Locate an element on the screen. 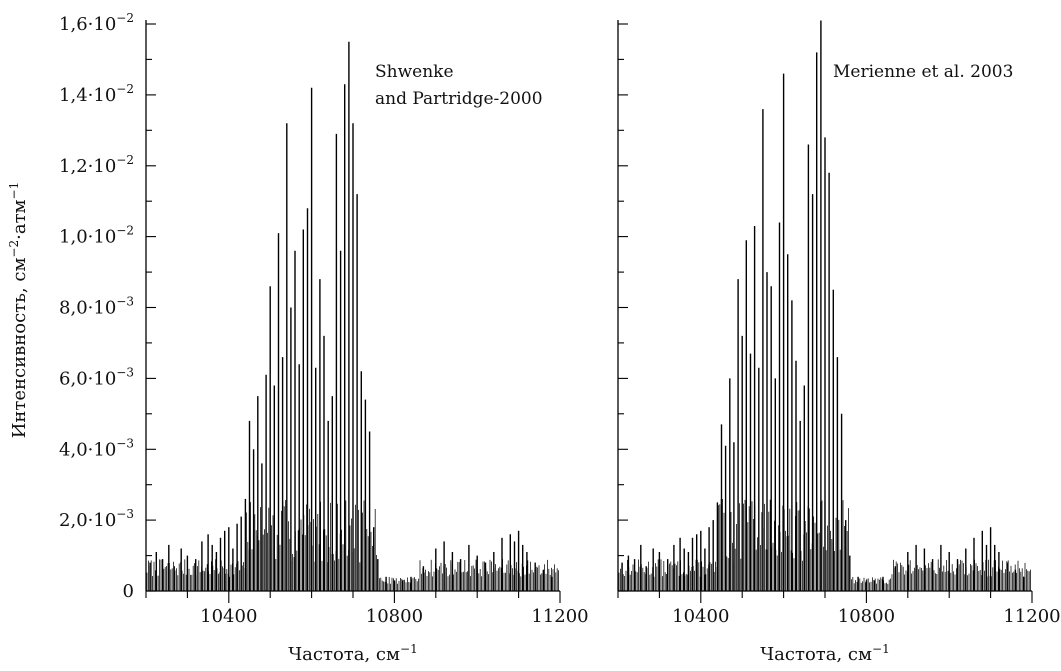 Image resolution: width=1061 pixels, height=671 pixels. series-annotation: Shwenke is located at coordinates (414, 72).